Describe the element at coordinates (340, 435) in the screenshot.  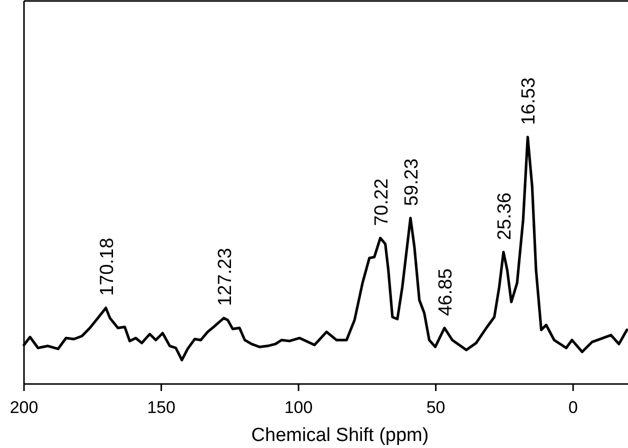
I see `x-axis-title: Chemical Shift (ppm)` at that location.